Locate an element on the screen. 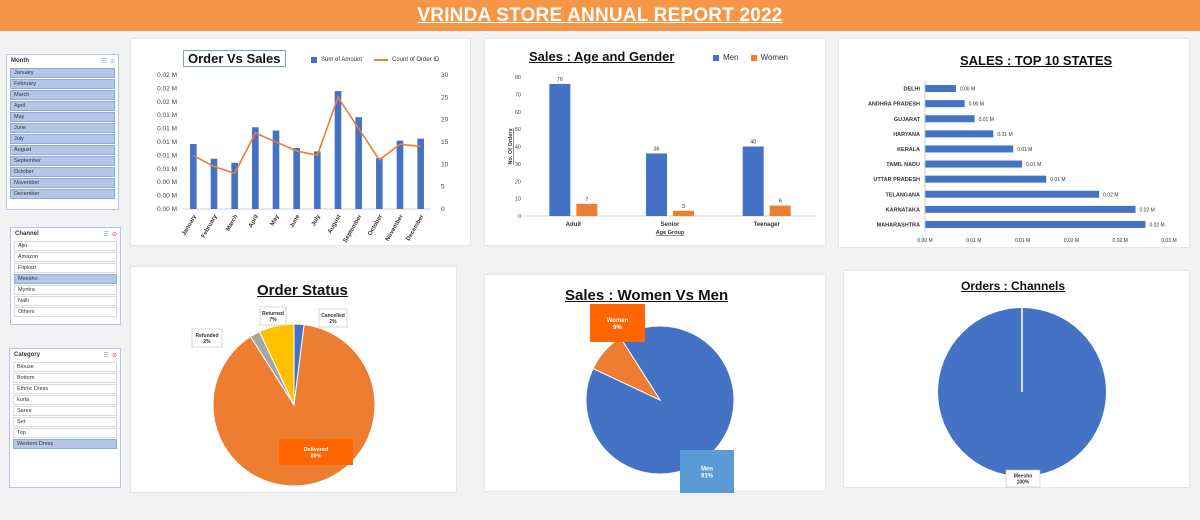  data-label: Meesho is located at coordinates (1023, 477).